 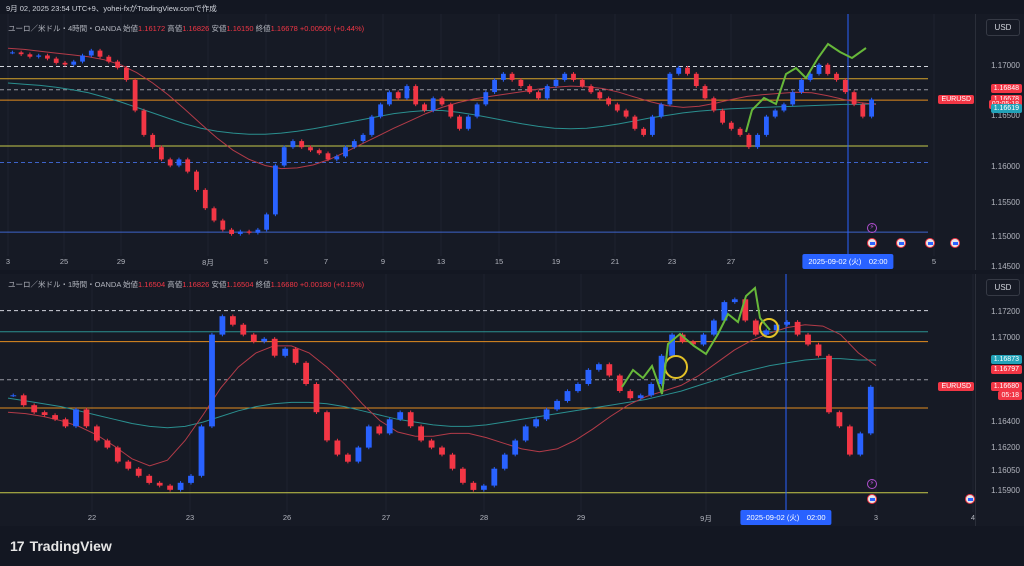 What do you see at coordinates (1005, 470) in the screenshot?
I see `y-tick-label: 1.16050` at bounding box center [1005, 470].